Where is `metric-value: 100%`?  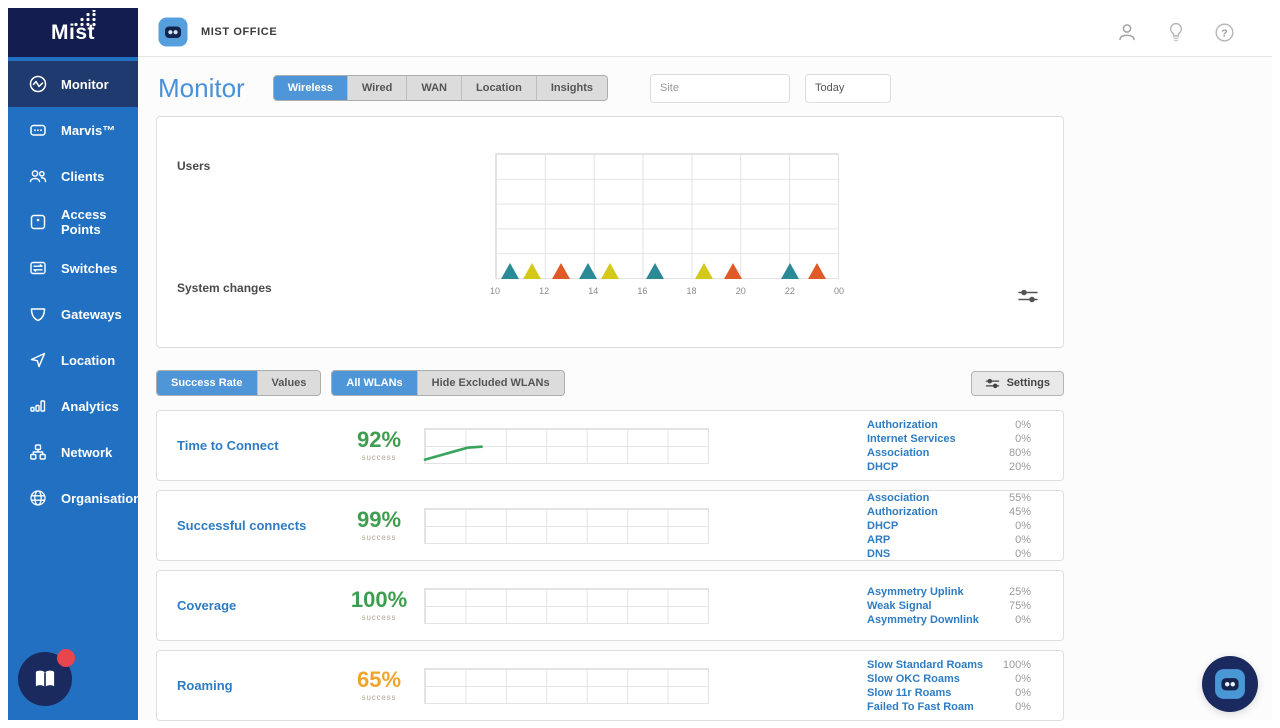
metric-value: 100% is located at coordinates (379, 599).